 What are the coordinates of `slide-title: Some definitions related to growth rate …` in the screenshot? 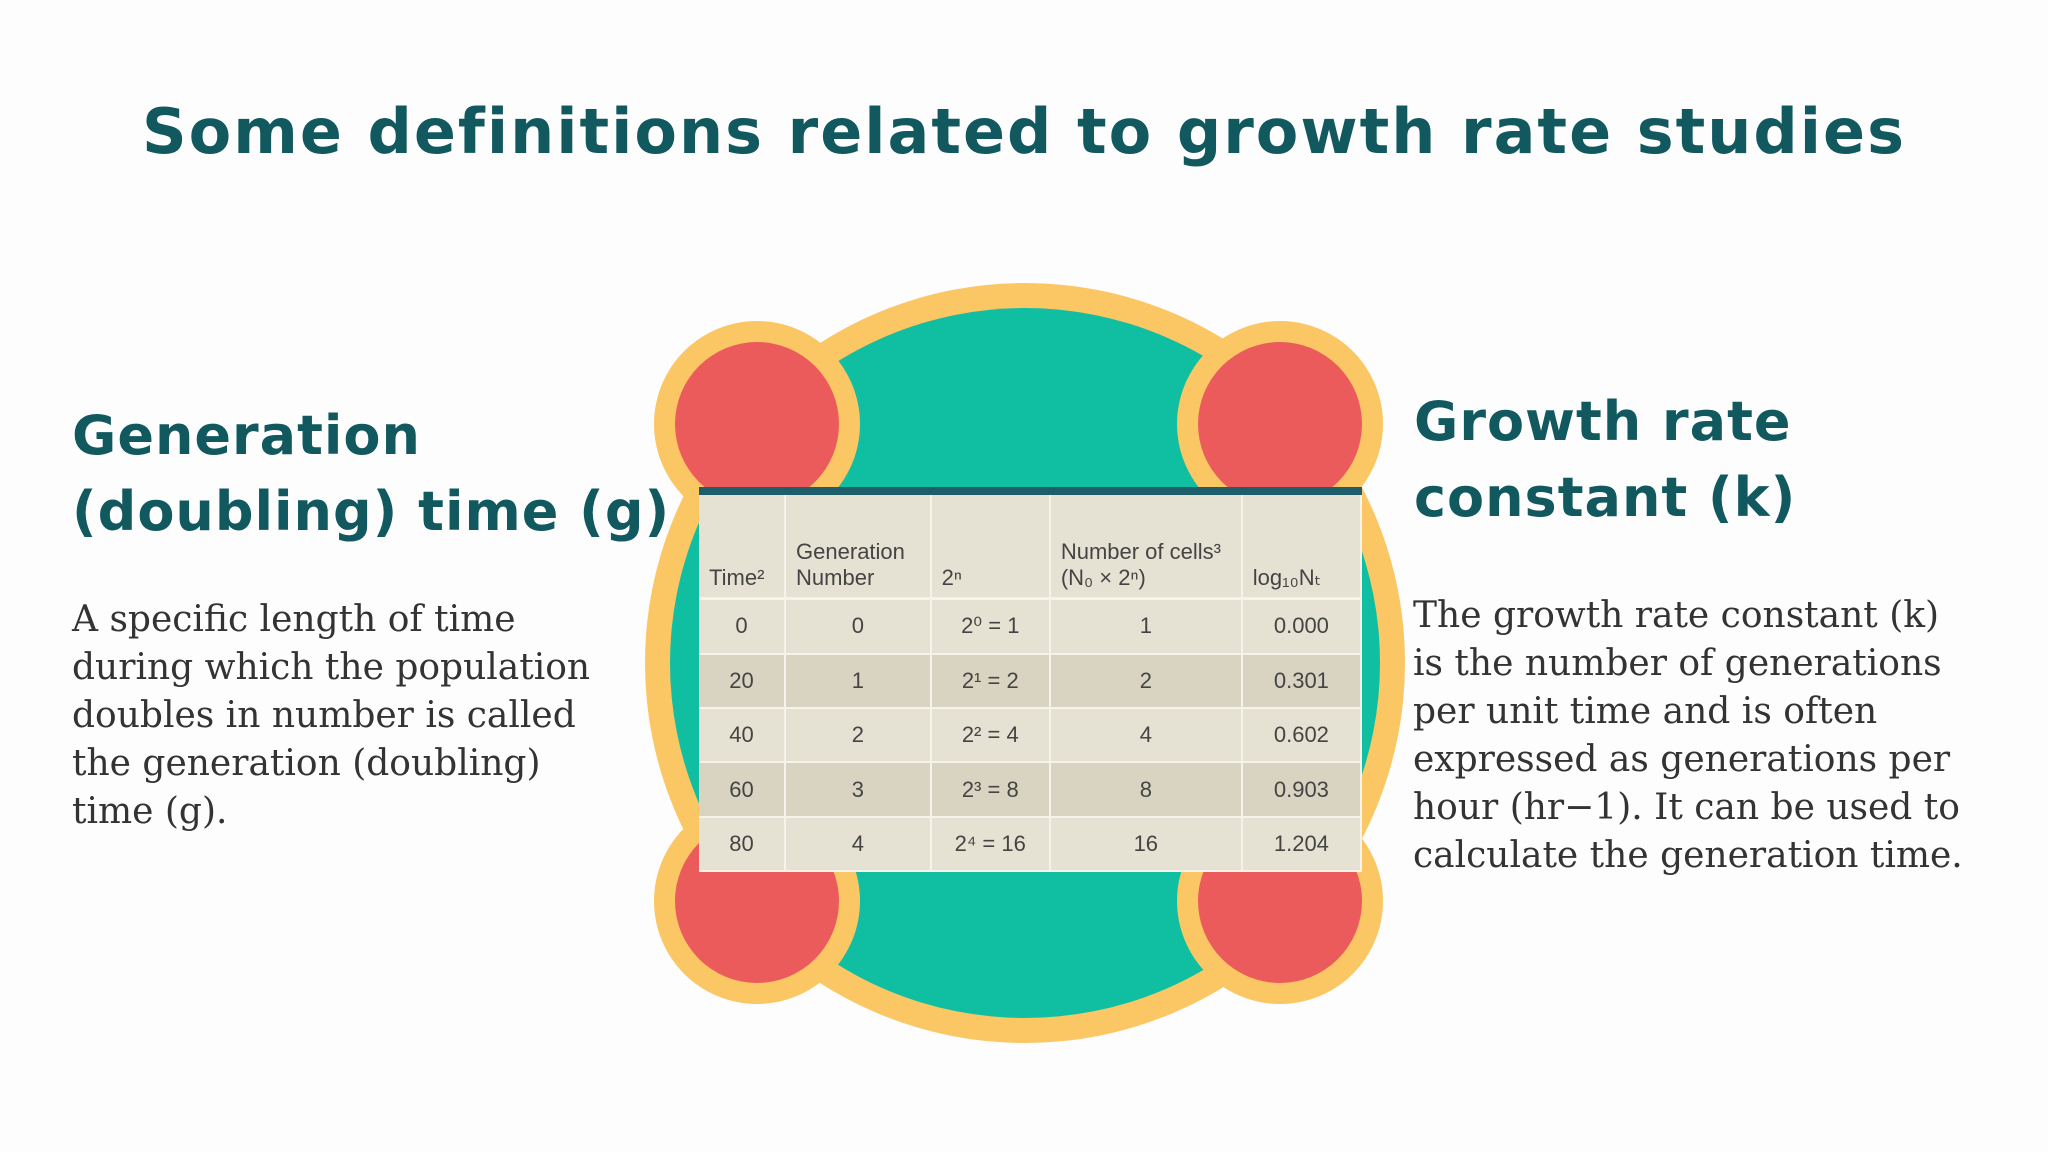 It's located at (1024, 131).